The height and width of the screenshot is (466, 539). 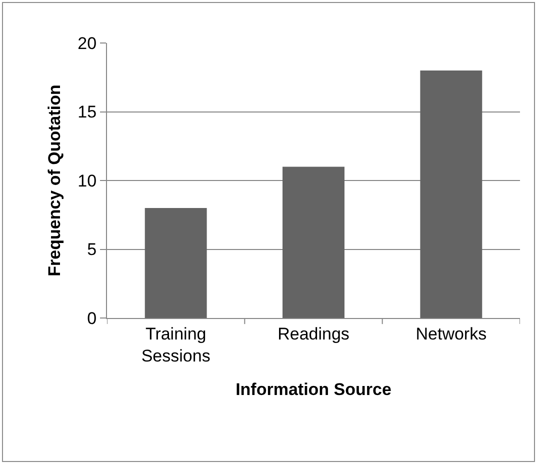 I want to click on y-tick-label: 20, so click(x=87, y=43).